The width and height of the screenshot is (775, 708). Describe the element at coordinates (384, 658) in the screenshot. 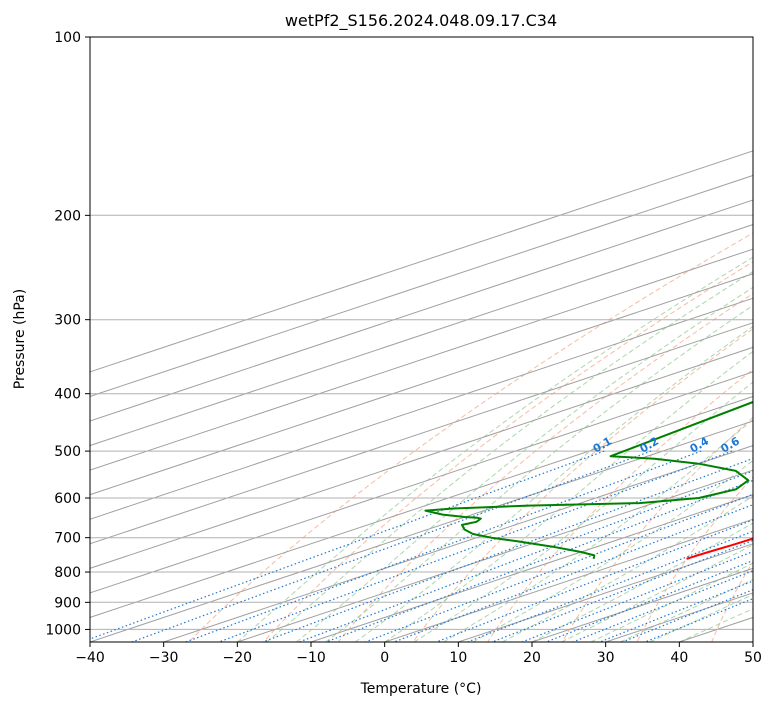

I see `x-tick-label: 0` at that location.